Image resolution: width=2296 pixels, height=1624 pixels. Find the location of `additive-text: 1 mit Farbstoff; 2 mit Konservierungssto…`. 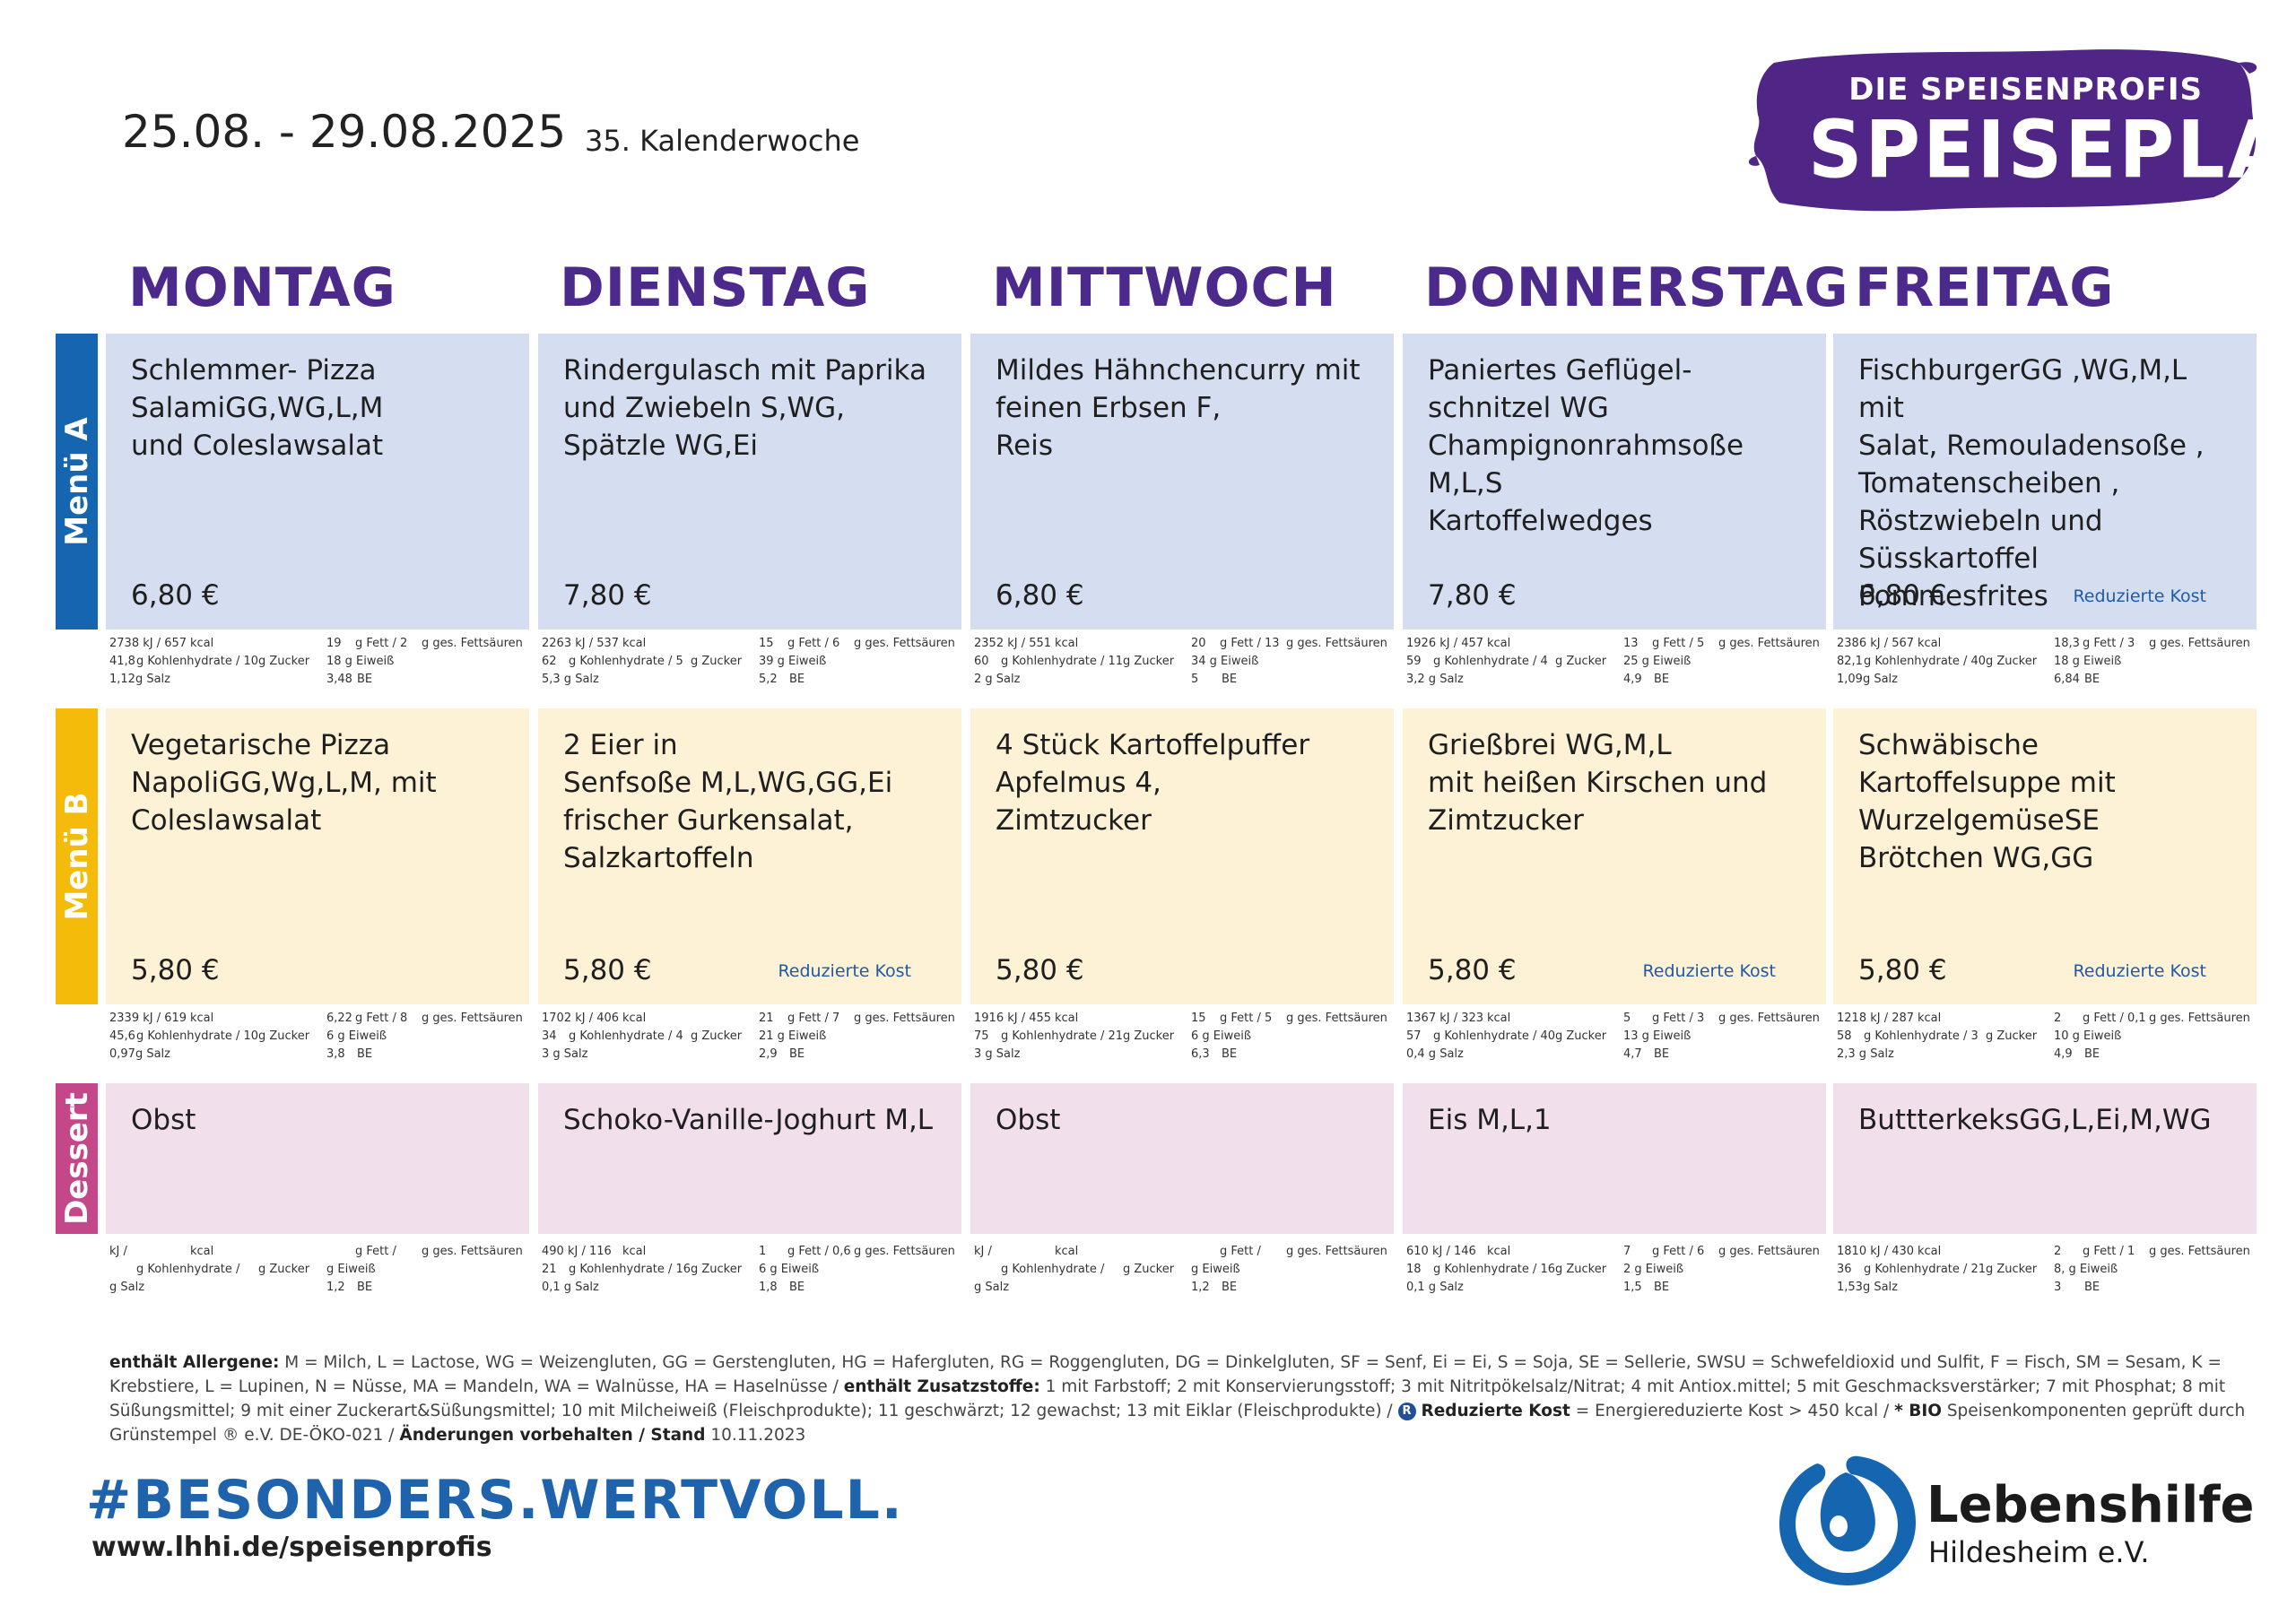

additive-text: 1 mit Farbstoff; 2 mit Konservierungssto… is located at coordinates (1167, 1398).